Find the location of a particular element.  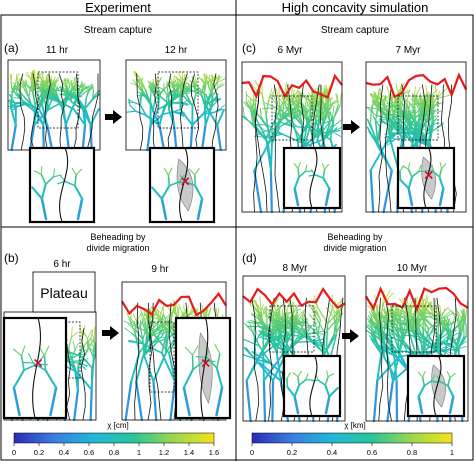

panel-a-inset-11hr is located at coordinates (62, 185).